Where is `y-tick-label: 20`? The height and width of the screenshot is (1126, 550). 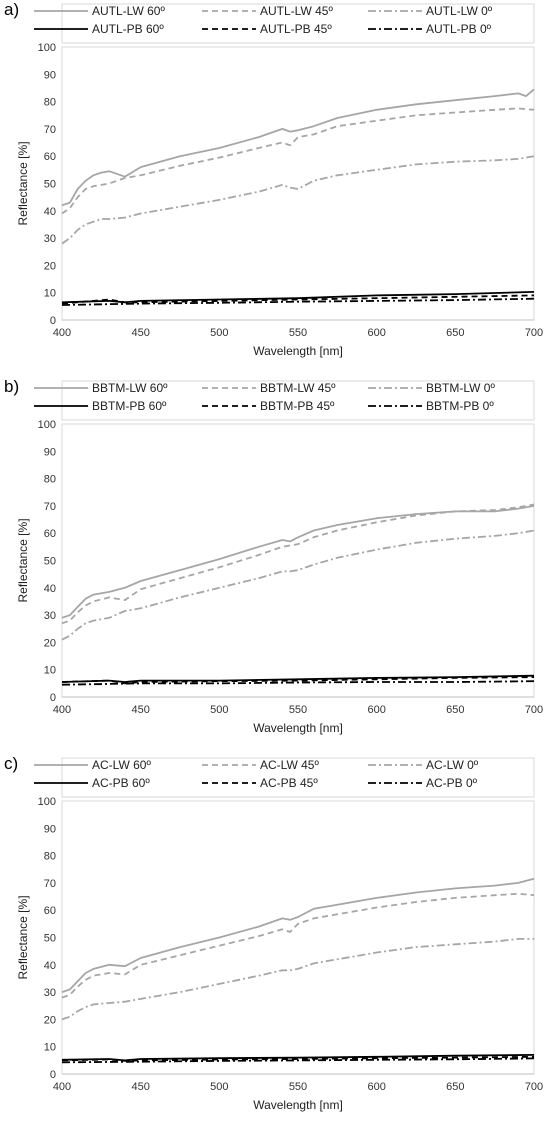 y-tick-label: 20 is located at coordinates (50, 643).